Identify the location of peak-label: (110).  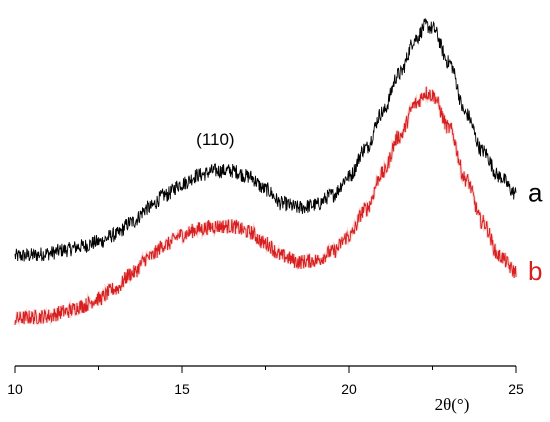
(215, 139).